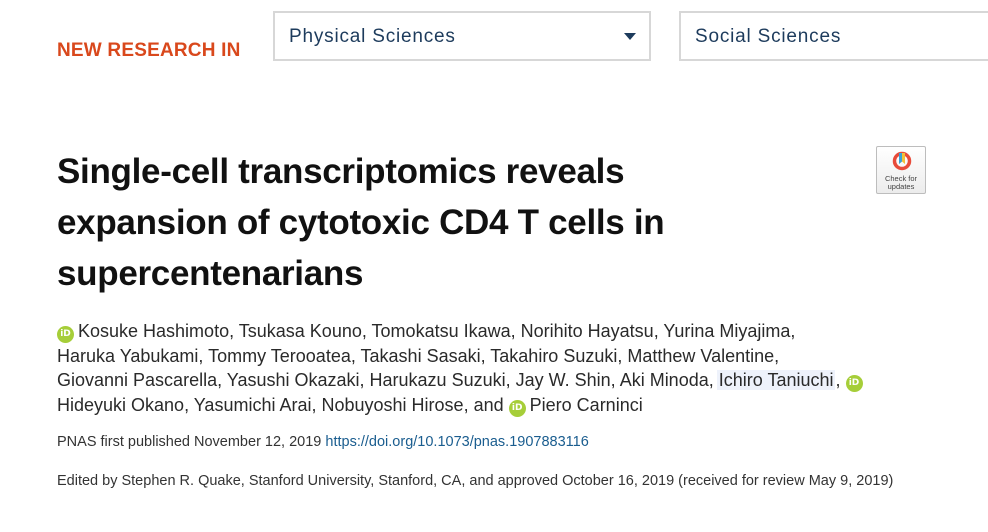 This screenshot has width=988, height=532. What do you see at coordinates (121, 404) in the screenshot?
I see `author-link: Hideyuki Okano` at bounding box center [121, 404].